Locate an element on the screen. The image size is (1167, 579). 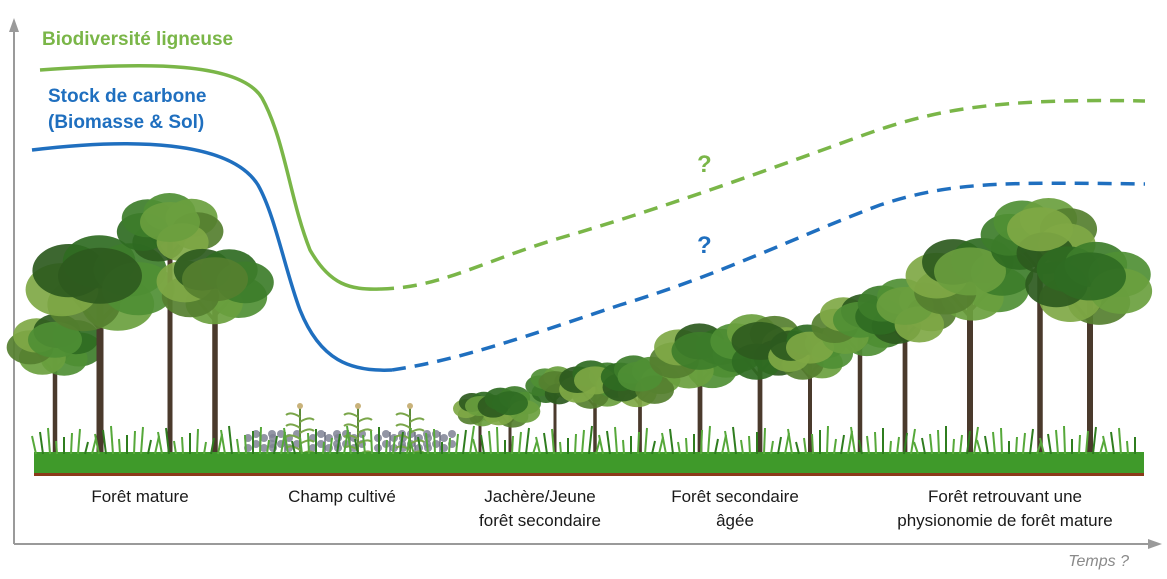
stage-label-fallow-young-forest: Jachère/Jeune forêt secondaire is located at coordinates (540, 508).